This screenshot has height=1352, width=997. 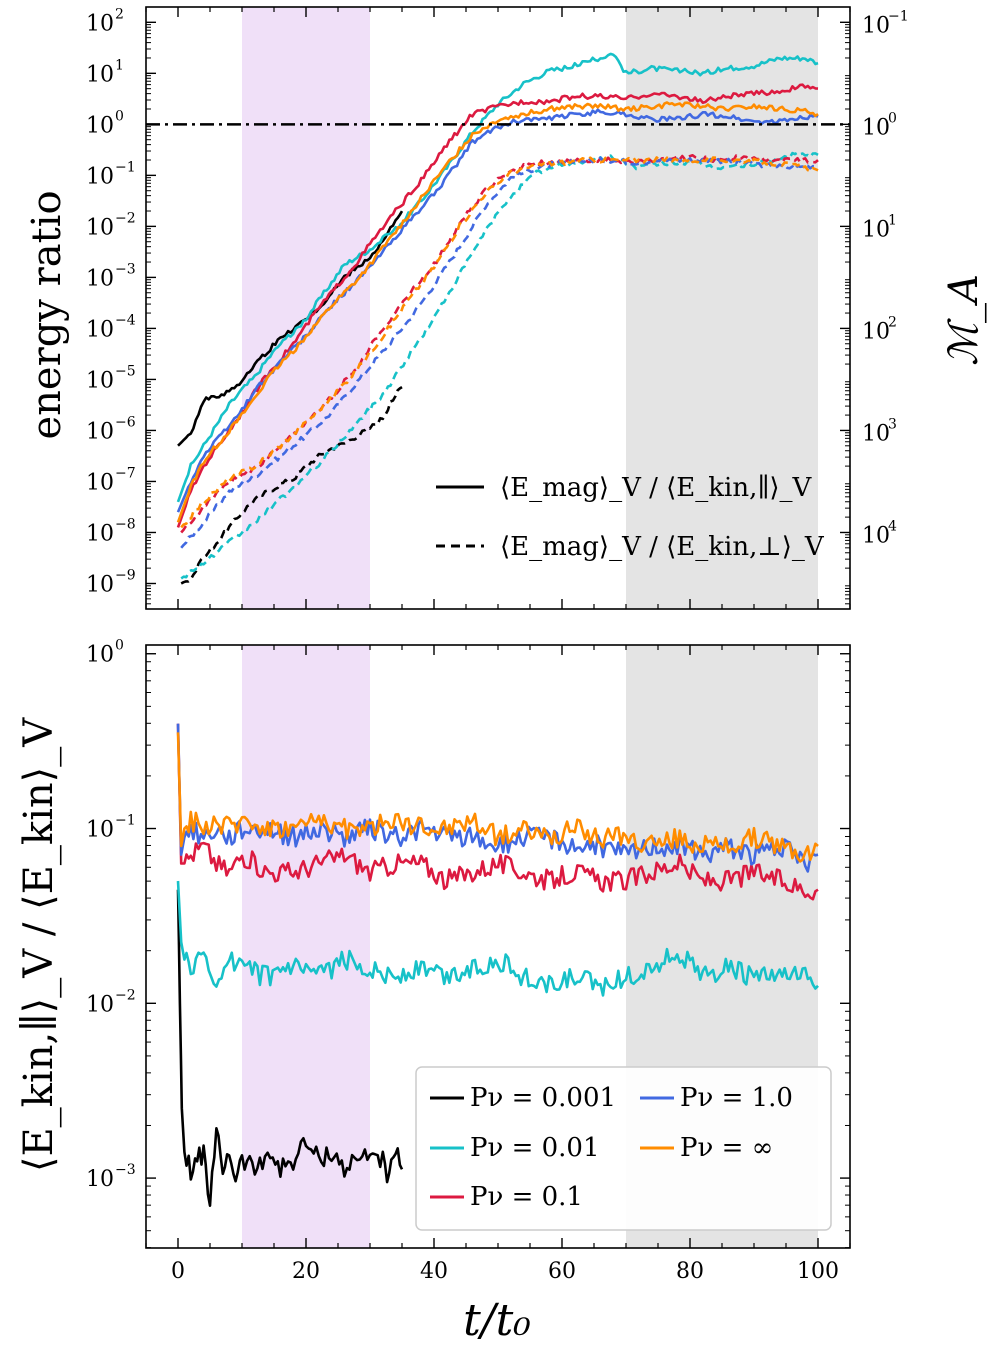 I want to click on right-tick-exponent: 1, so click(x=892, y=220).